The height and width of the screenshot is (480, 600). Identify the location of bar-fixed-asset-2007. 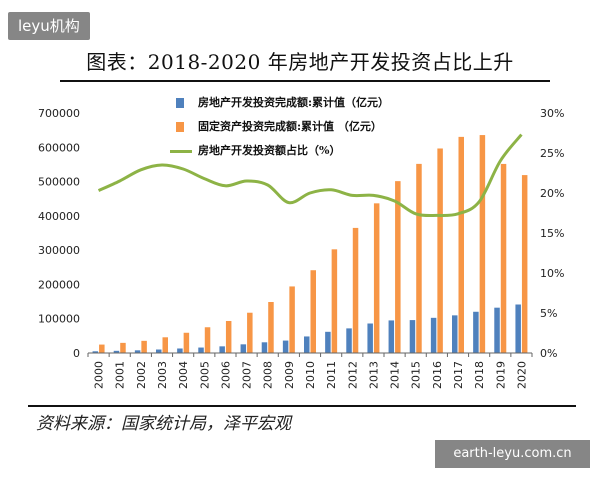
(250, 332).